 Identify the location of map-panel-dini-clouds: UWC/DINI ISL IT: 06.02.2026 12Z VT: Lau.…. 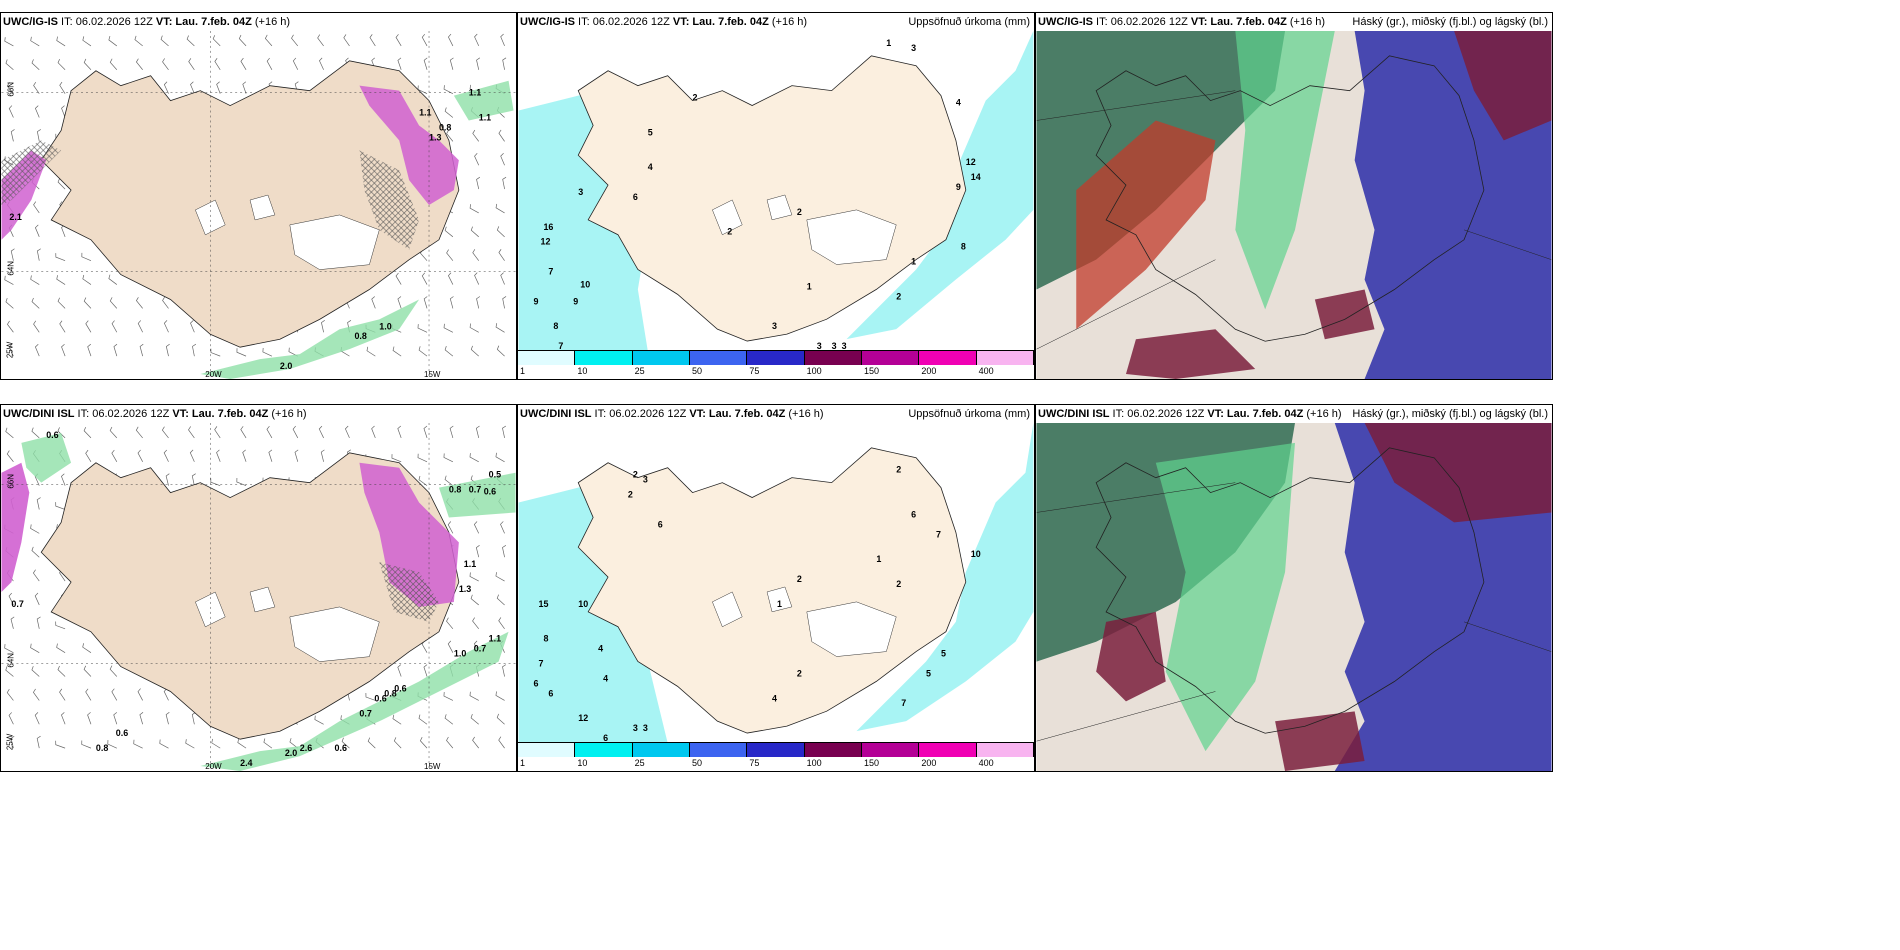
(1294, 588).